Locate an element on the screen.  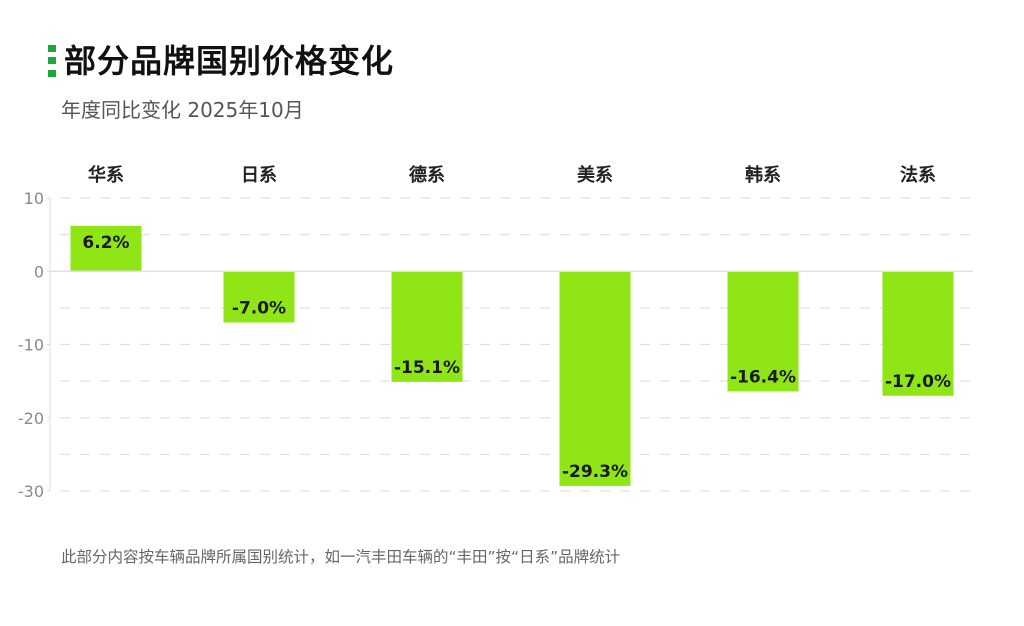
y-tick-label: 0 is located at coordinates (39, 271).